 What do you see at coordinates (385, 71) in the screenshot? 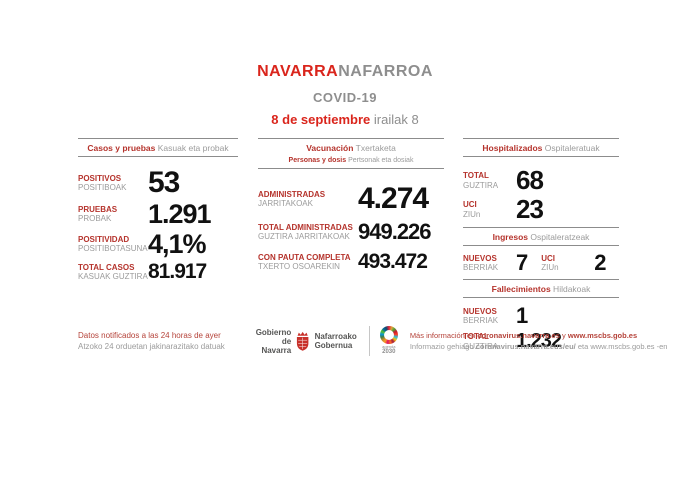
I see `title-basque: NAFARROA` at bounding box center [385, 71].